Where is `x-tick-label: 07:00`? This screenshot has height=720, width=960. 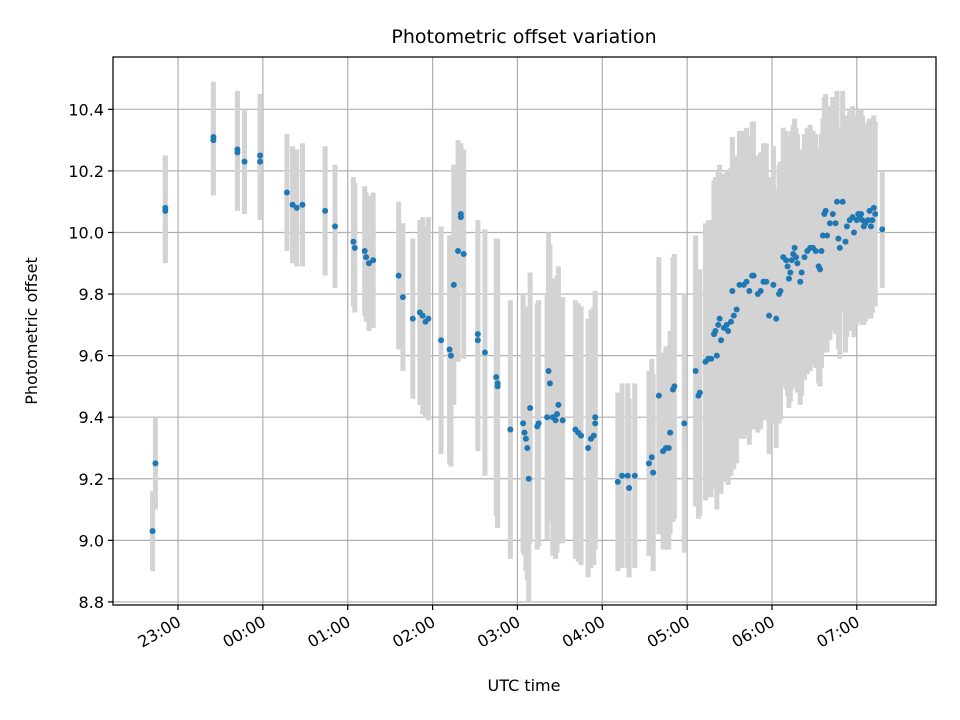 x-tick-label: 07:00 is located at coordinates (837, 632).